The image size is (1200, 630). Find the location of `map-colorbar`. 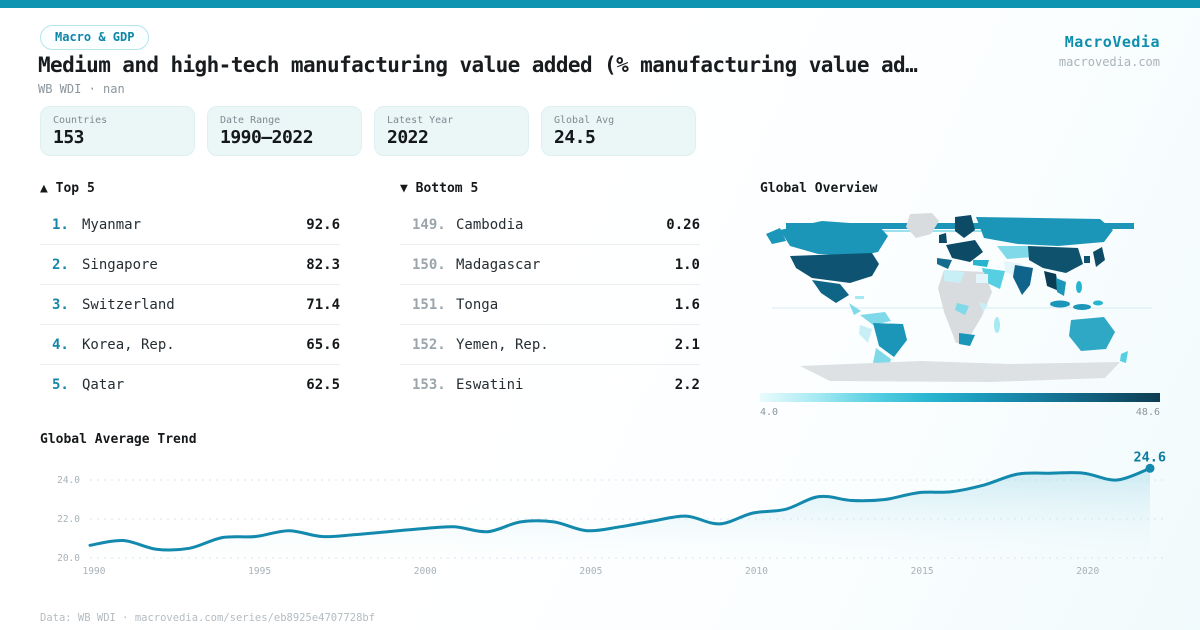

map-colorbar is located at coordinates (960, 397).